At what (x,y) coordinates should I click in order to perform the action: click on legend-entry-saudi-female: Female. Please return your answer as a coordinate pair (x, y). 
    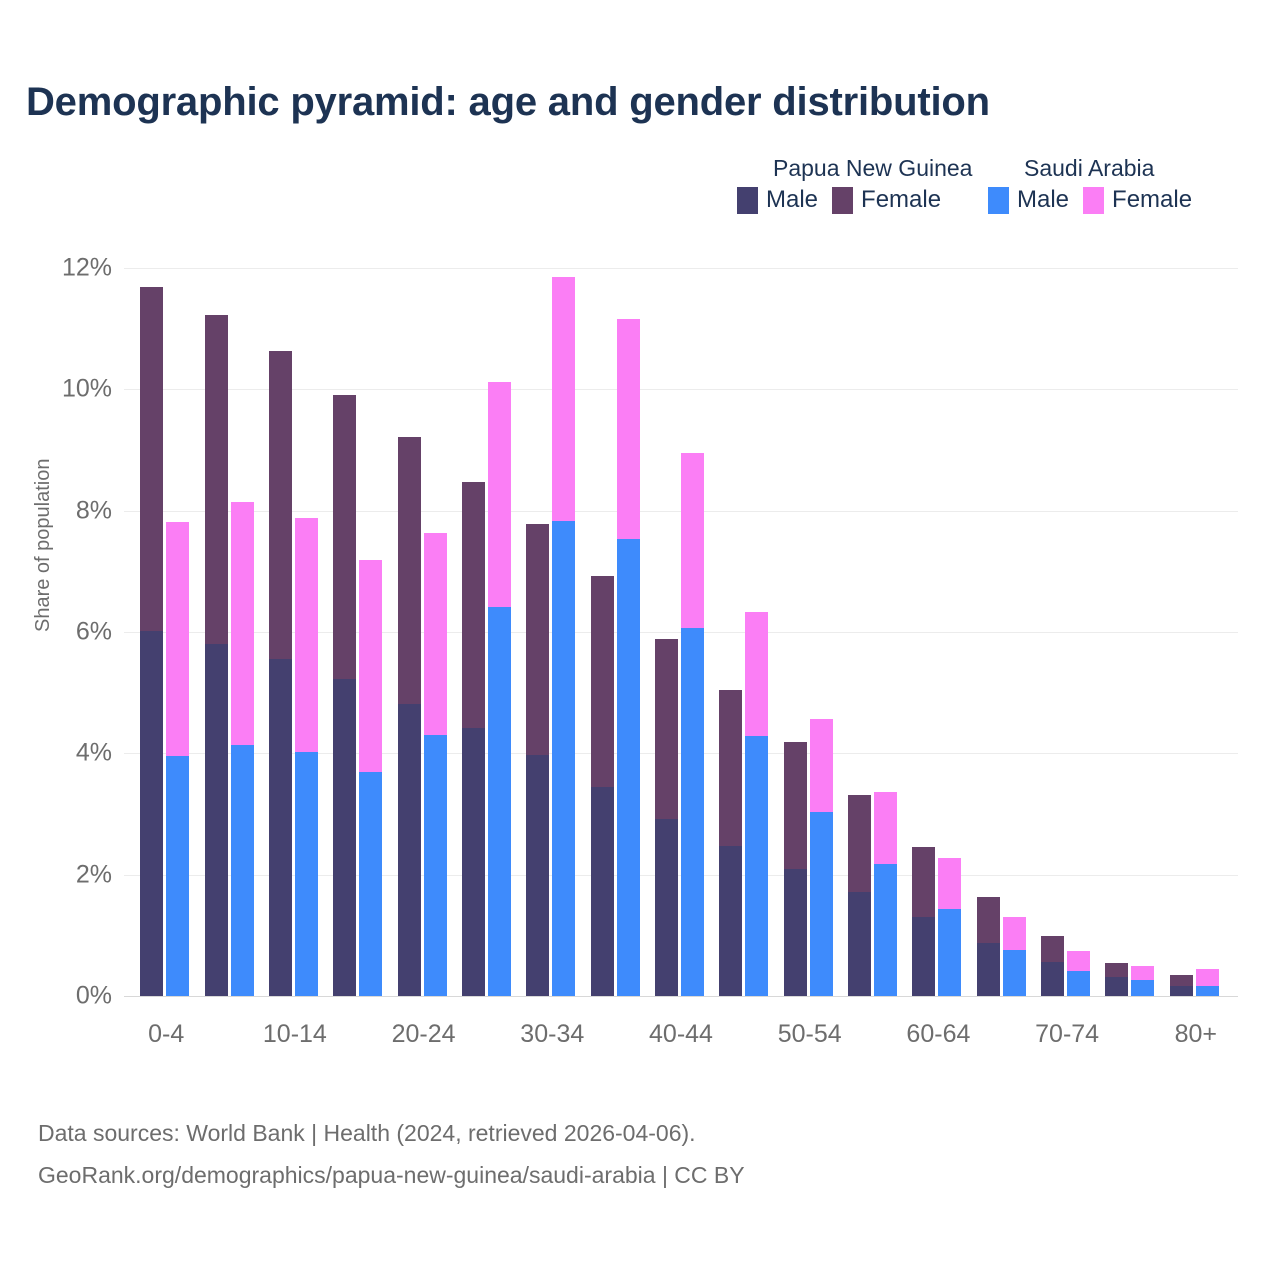
    Looking at the image, I should click on (1137, 200).